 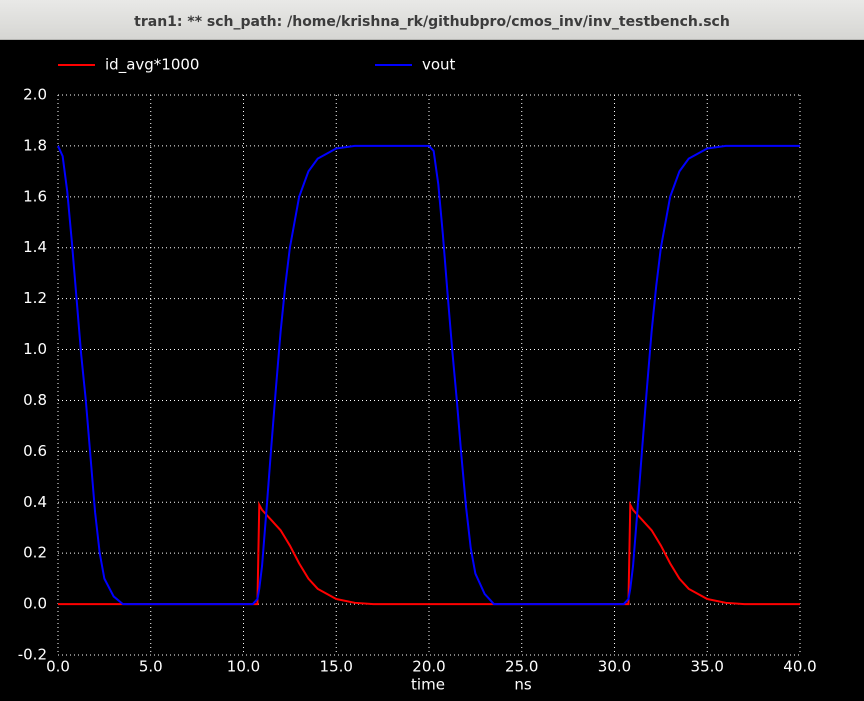 What do you see at coordinates (707, 667) in the screenshot?
I see `x-tick-label: 35.0` at bounding box center [707, 667].